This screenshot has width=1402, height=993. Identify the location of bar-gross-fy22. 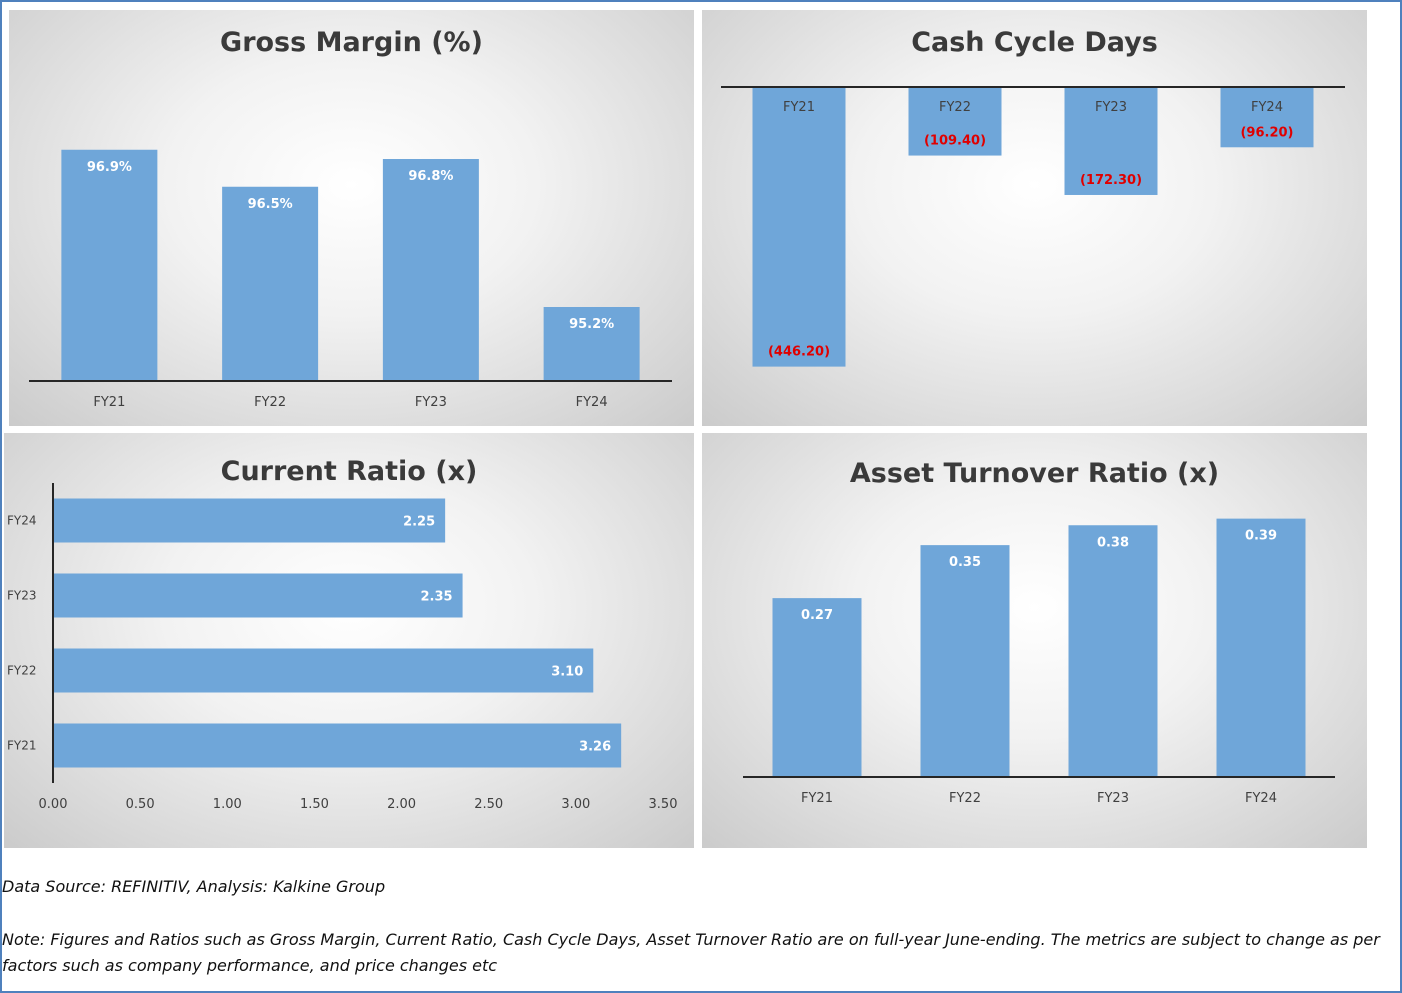
(270, 283).